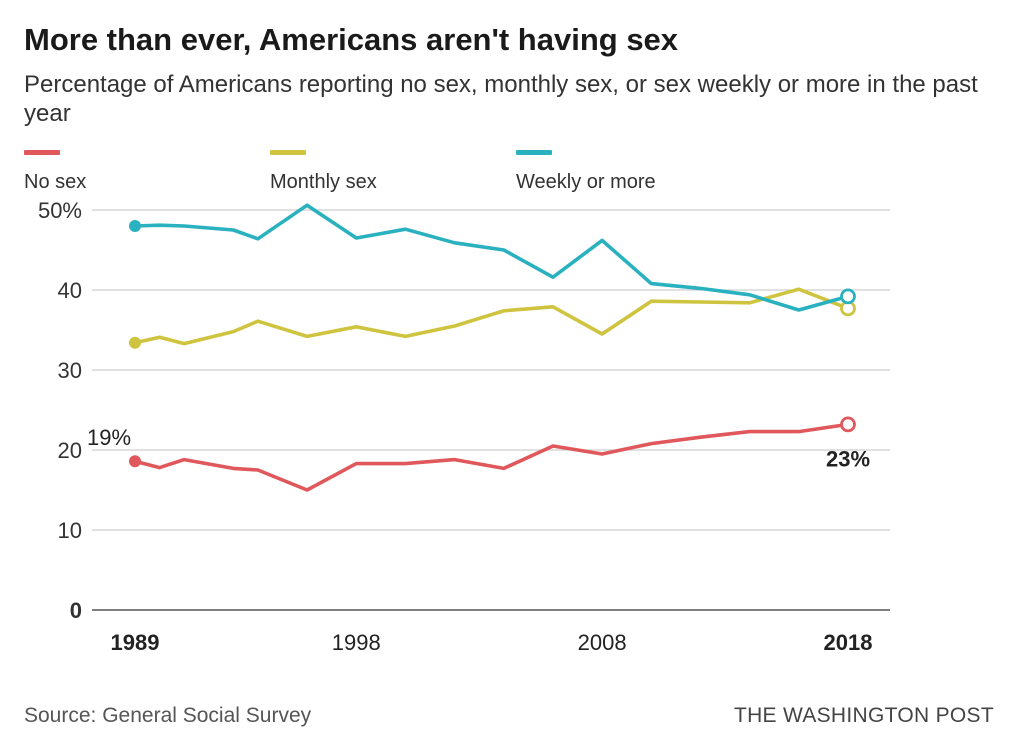 This screenshot has width=1018, height=750. I want to click on start-marker-no-sex, so click(135, 461).